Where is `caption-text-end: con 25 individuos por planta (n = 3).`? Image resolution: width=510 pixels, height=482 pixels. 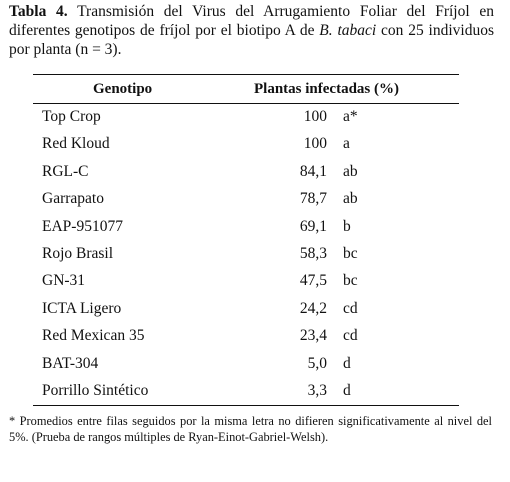 caption-text-end: con 25 individuos por planta (n = 3). is located at coordinates (251, 40).